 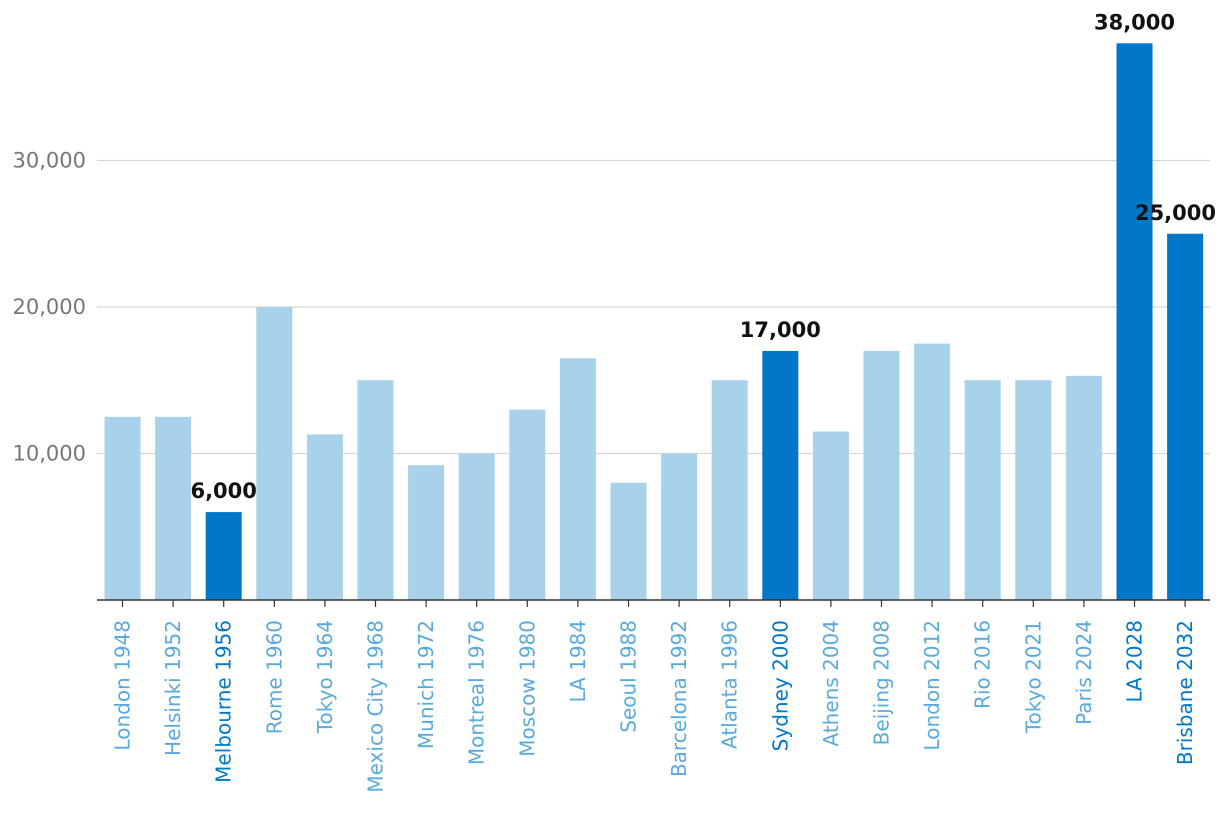 I want to click on bar-beijing-2008, so click(x=881, y=475).